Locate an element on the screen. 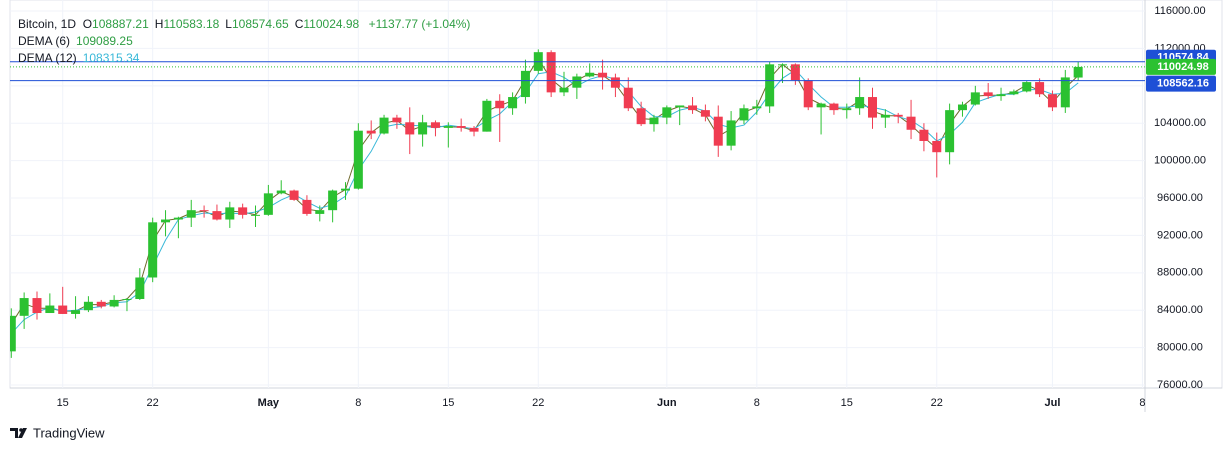  indicator-value: 109089.25 is located at coordinates (104, 41).